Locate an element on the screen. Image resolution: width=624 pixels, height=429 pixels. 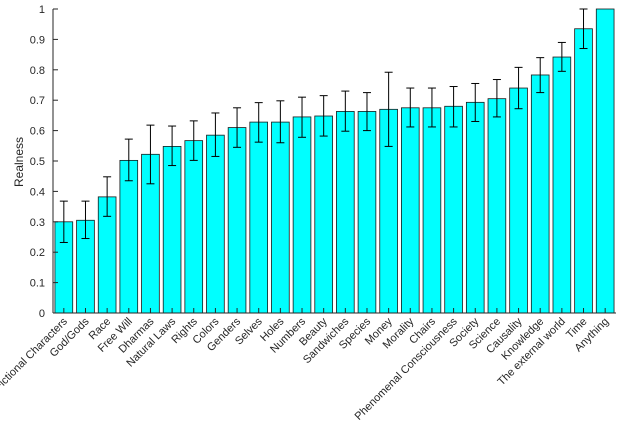
y-tick-label: 0.2 is located at coordinates (37, 253).